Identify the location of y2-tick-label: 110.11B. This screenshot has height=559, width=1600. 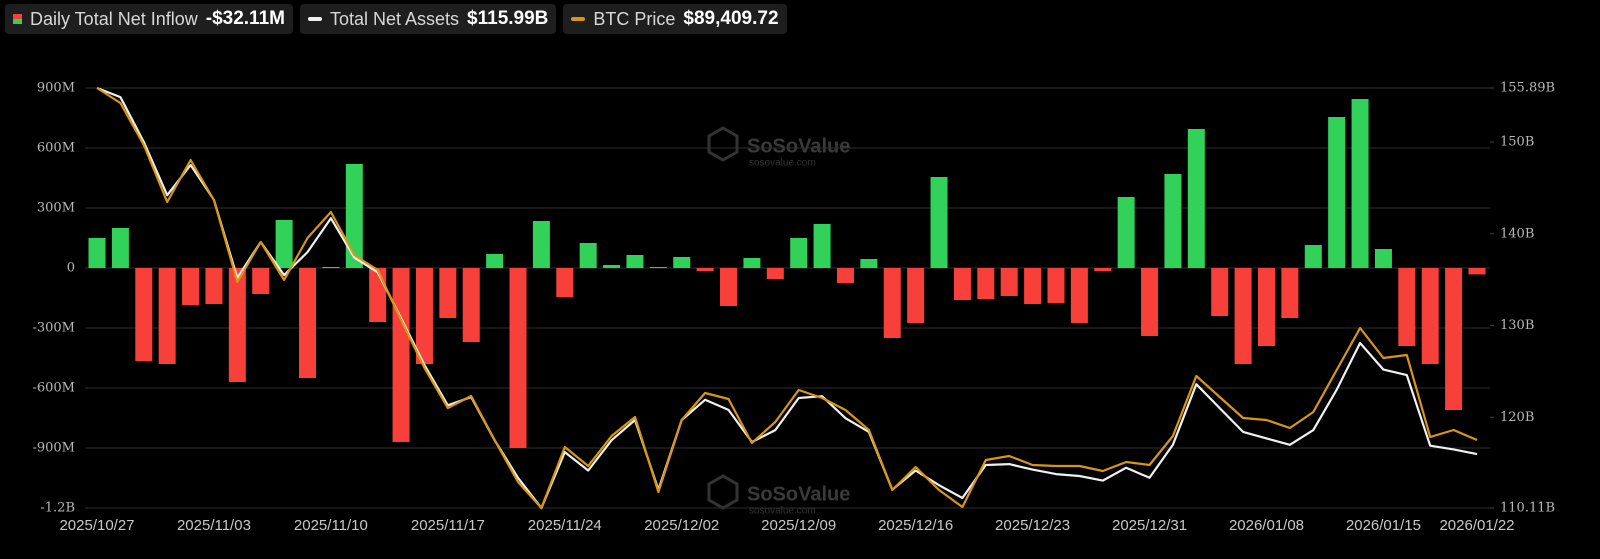
(1527, 508).